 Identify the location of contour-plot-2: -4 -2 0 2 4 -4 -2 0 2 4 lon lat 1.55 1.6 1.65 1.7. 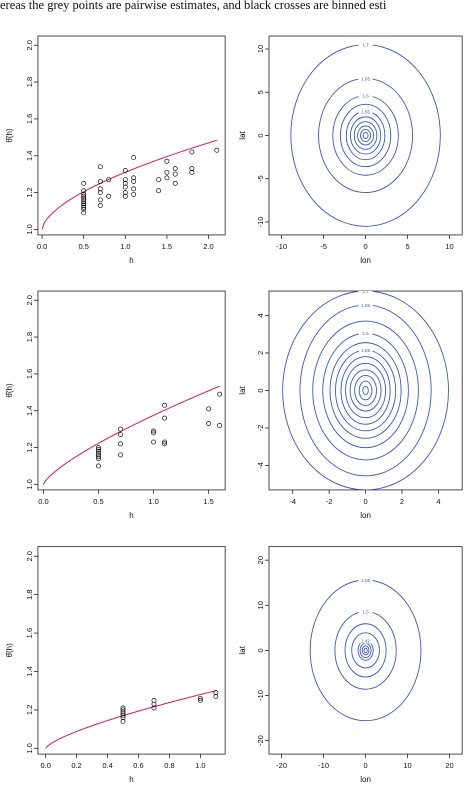
(350, 404).